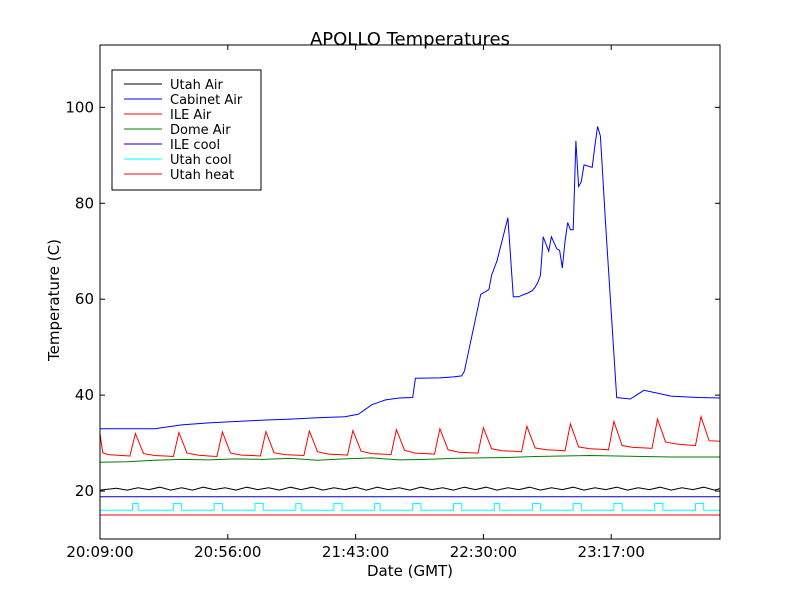  What do you see at coordinates (200, 130) in the screenshot?
I see `legend-label: Dome Air` at bounding box center [200, 130].